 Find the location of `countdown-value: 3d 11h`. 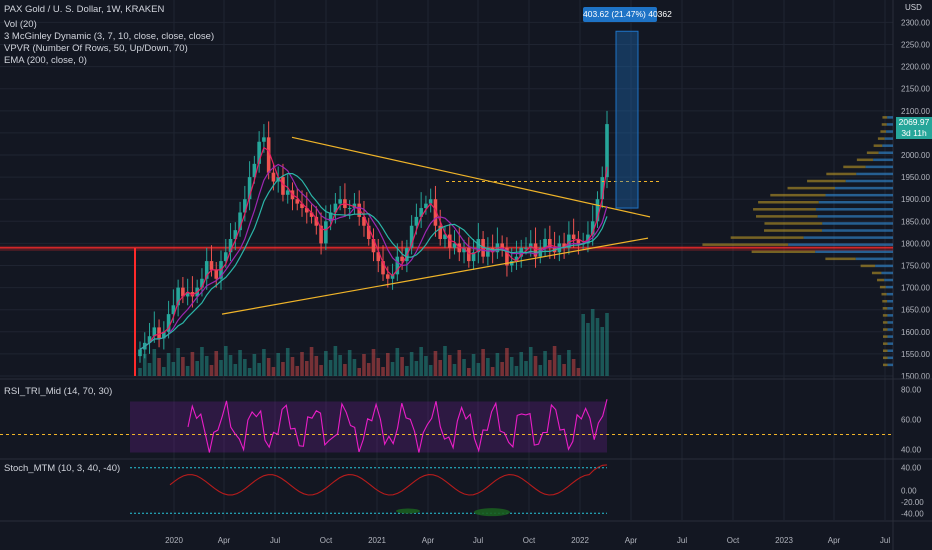

countdown-value: 3d 11h is located at coordinates (914, 133).